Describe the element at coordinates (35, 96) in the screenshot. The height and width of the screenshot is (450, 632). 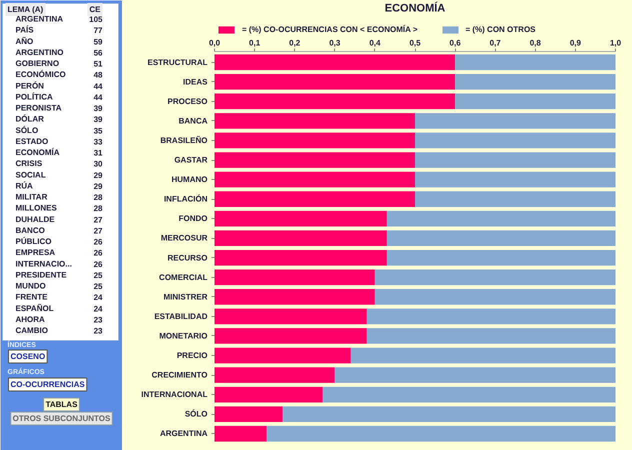
I see `category-label: POLÍTICA` at that location.